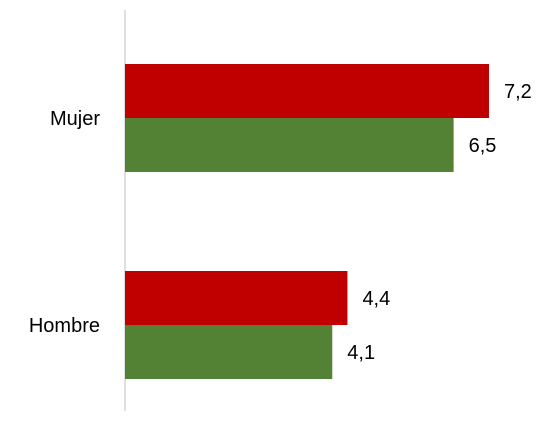  What do you see at coordinates (75, 119) in the screenshot?
I see `category-label-mujer: Mujer` at bounding box center [75, 119].